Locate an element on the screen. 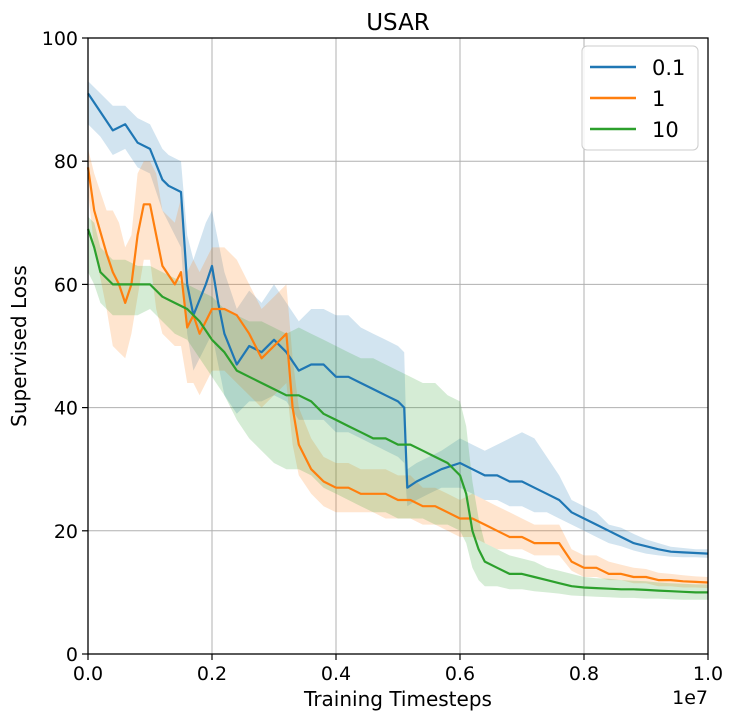  y-tick-label: 40 is located at coordinates (66, 409).